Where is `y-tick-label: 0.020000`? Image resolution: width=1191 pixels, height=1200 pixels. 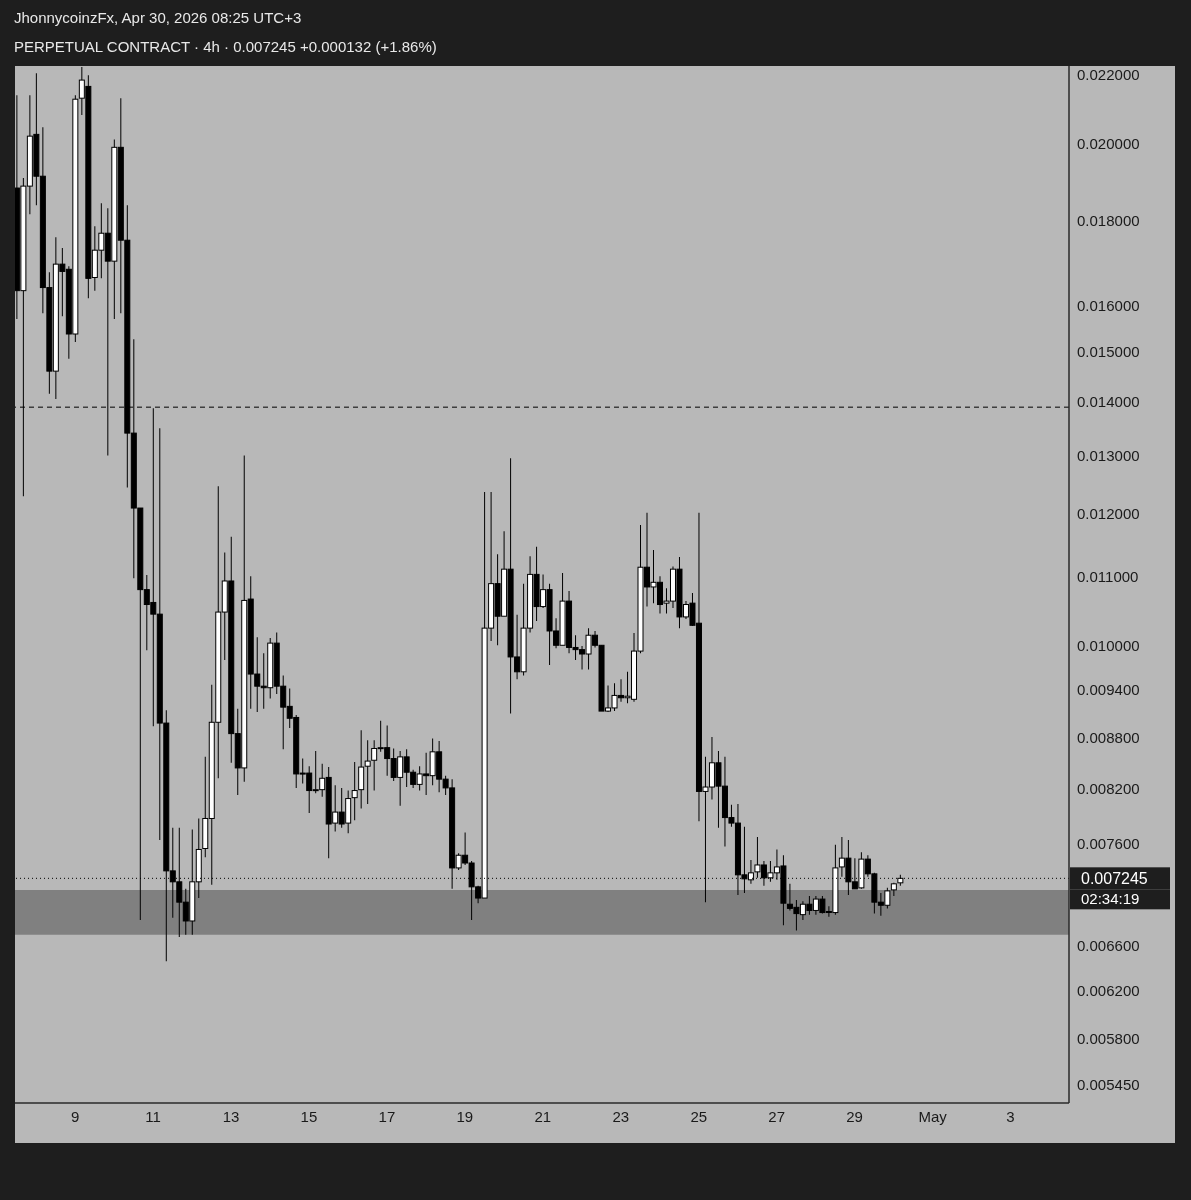
y-tick-label: 0.020000 is located at coordinates (1108, 144).